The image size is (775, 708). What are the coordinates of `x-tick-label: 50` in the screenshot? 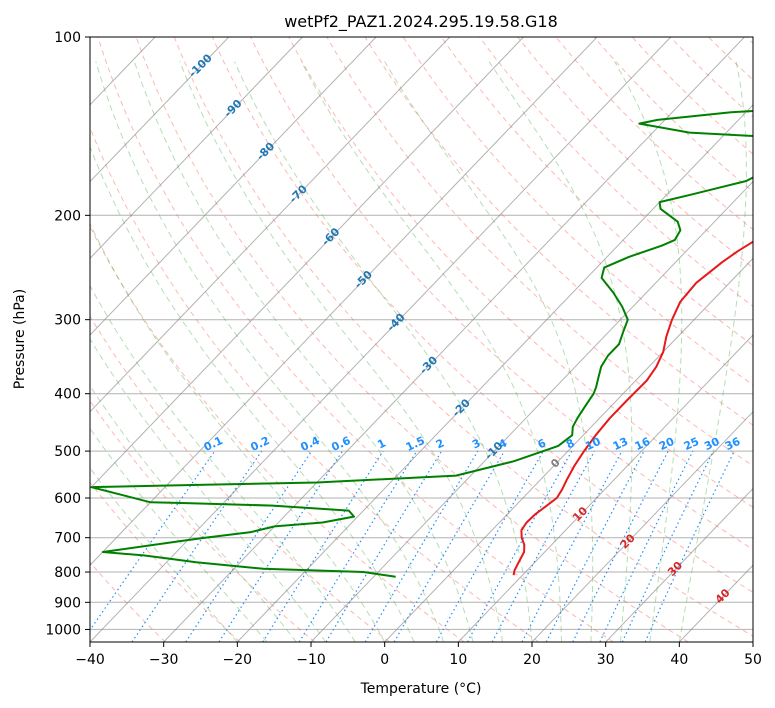 It's located at (753, 660).